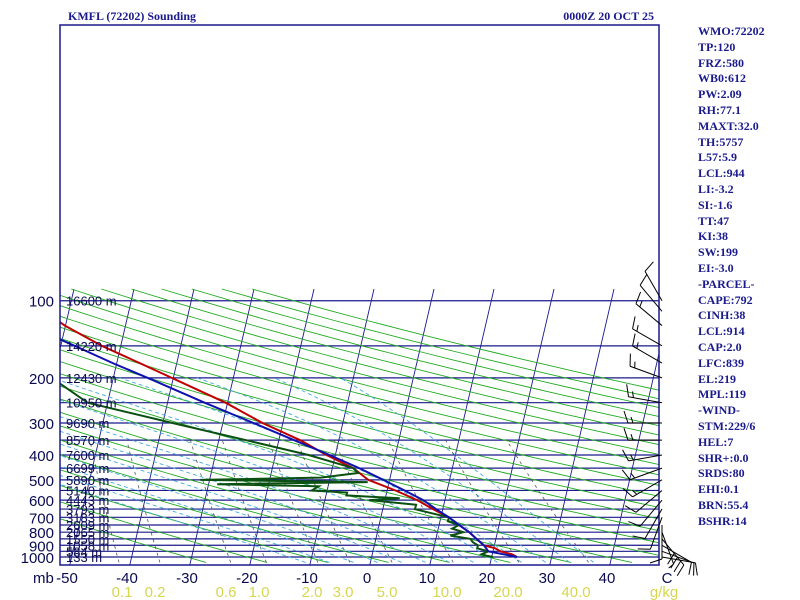 The width and height of the screenshot is (800, 600). What do you see at coordinates (41, 501) in the screenshot?
I see `pressure-tick-label: 600` at bounding box center [41, 501].